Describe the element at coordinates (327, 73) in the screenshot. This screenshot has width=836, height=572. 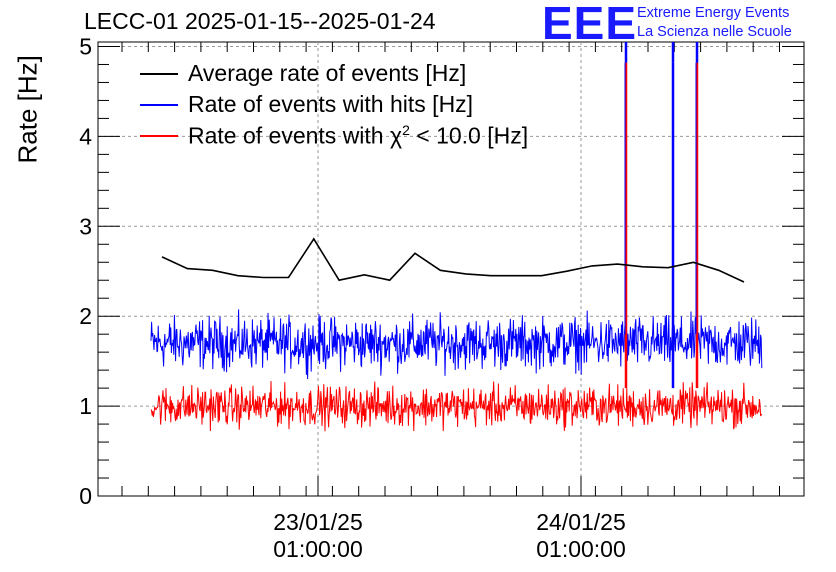
I see `legend-label-average: Average rate of events [Hz]` at that location.